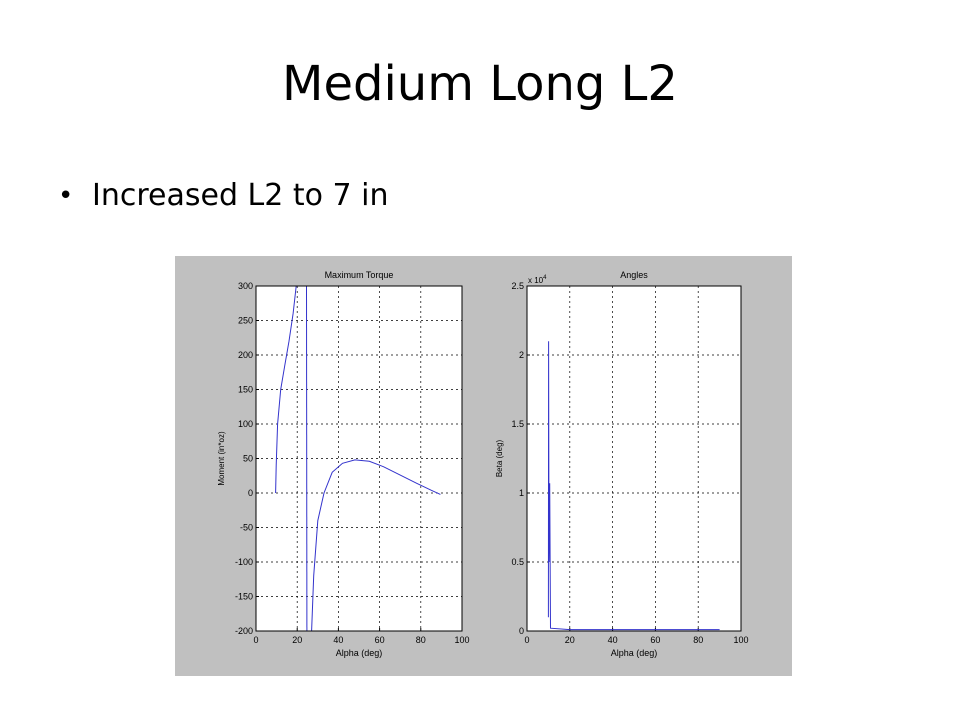 This screenshot has width=960, height=720. I want to click on y-tick-label: 0.5, so click(517, 562).